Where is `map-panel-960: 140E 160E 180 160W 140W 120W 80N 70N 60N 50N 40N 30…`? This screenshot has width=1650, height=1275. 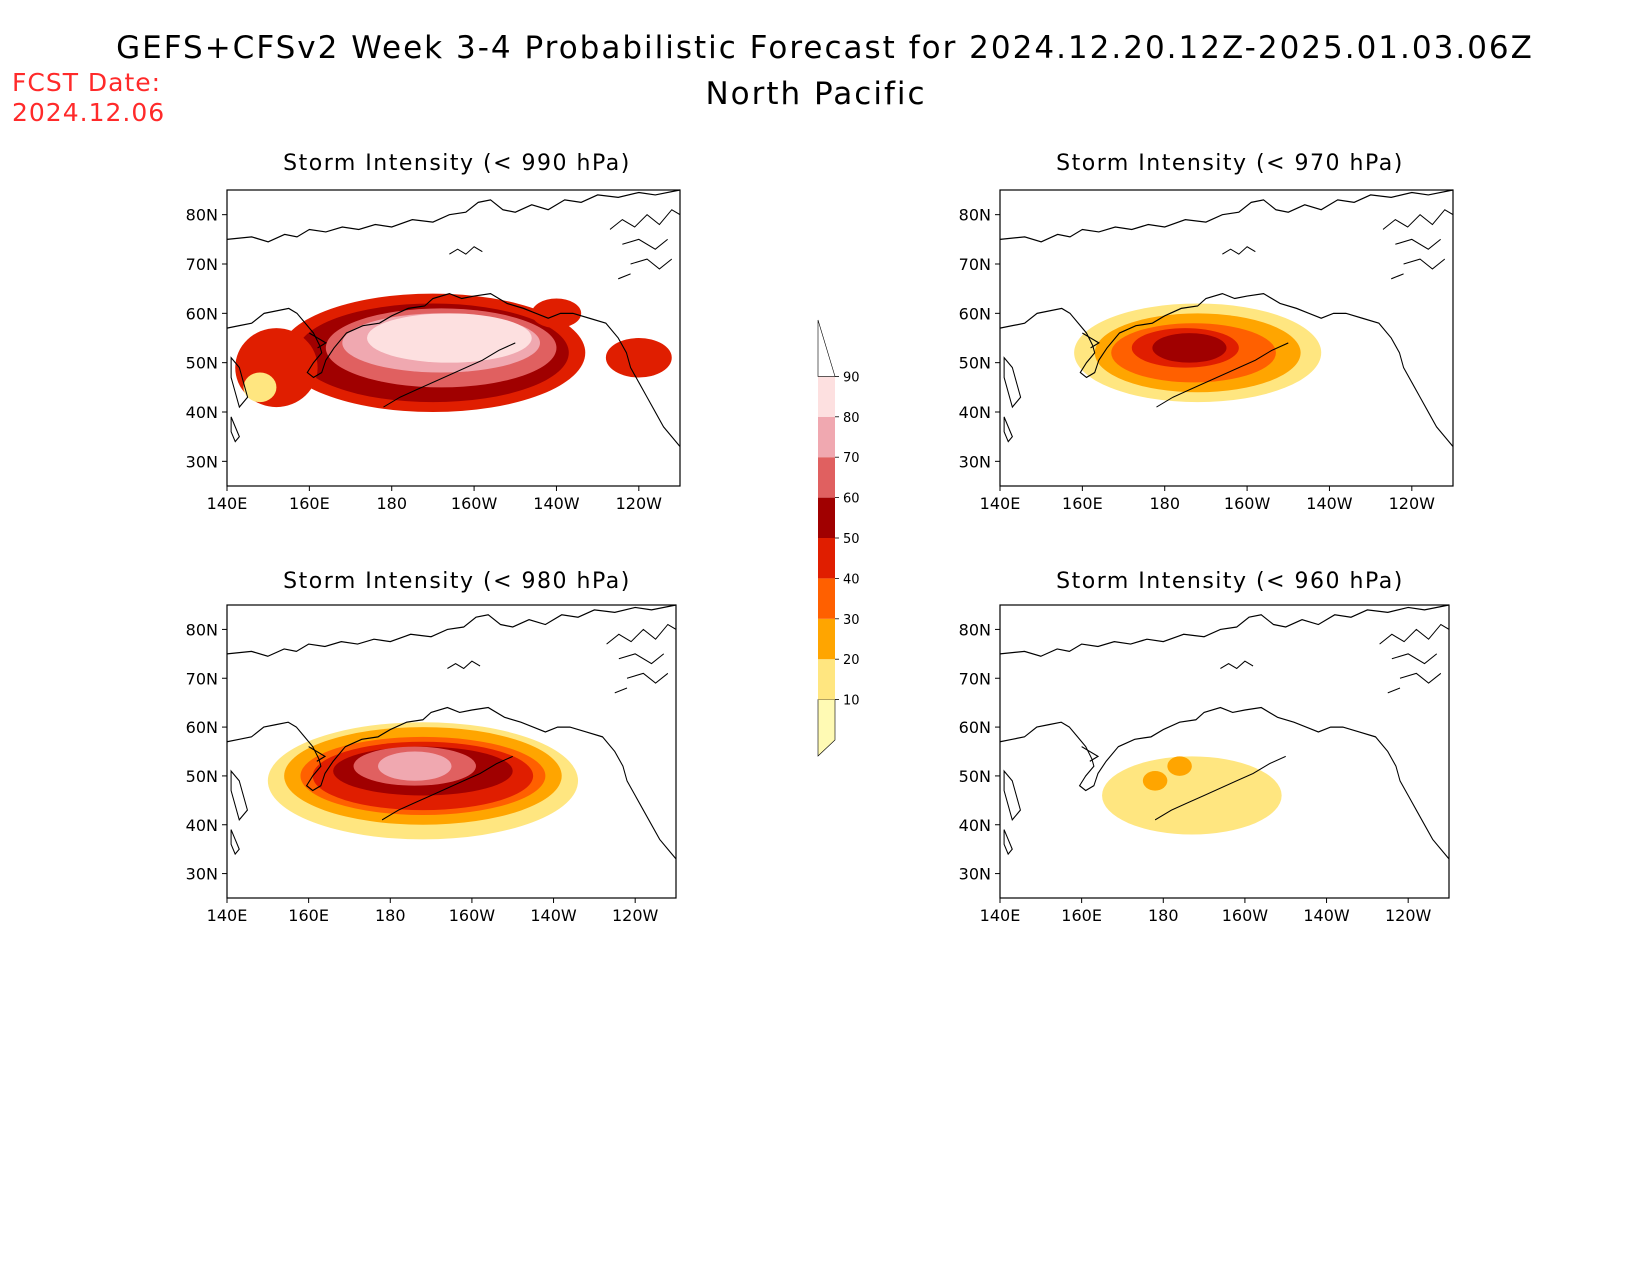 map-panel-960: 140E 160E 180 160W 140W 120W 80N 70N 60N 50N 40N 30… is located at coordinates (1204, 764).